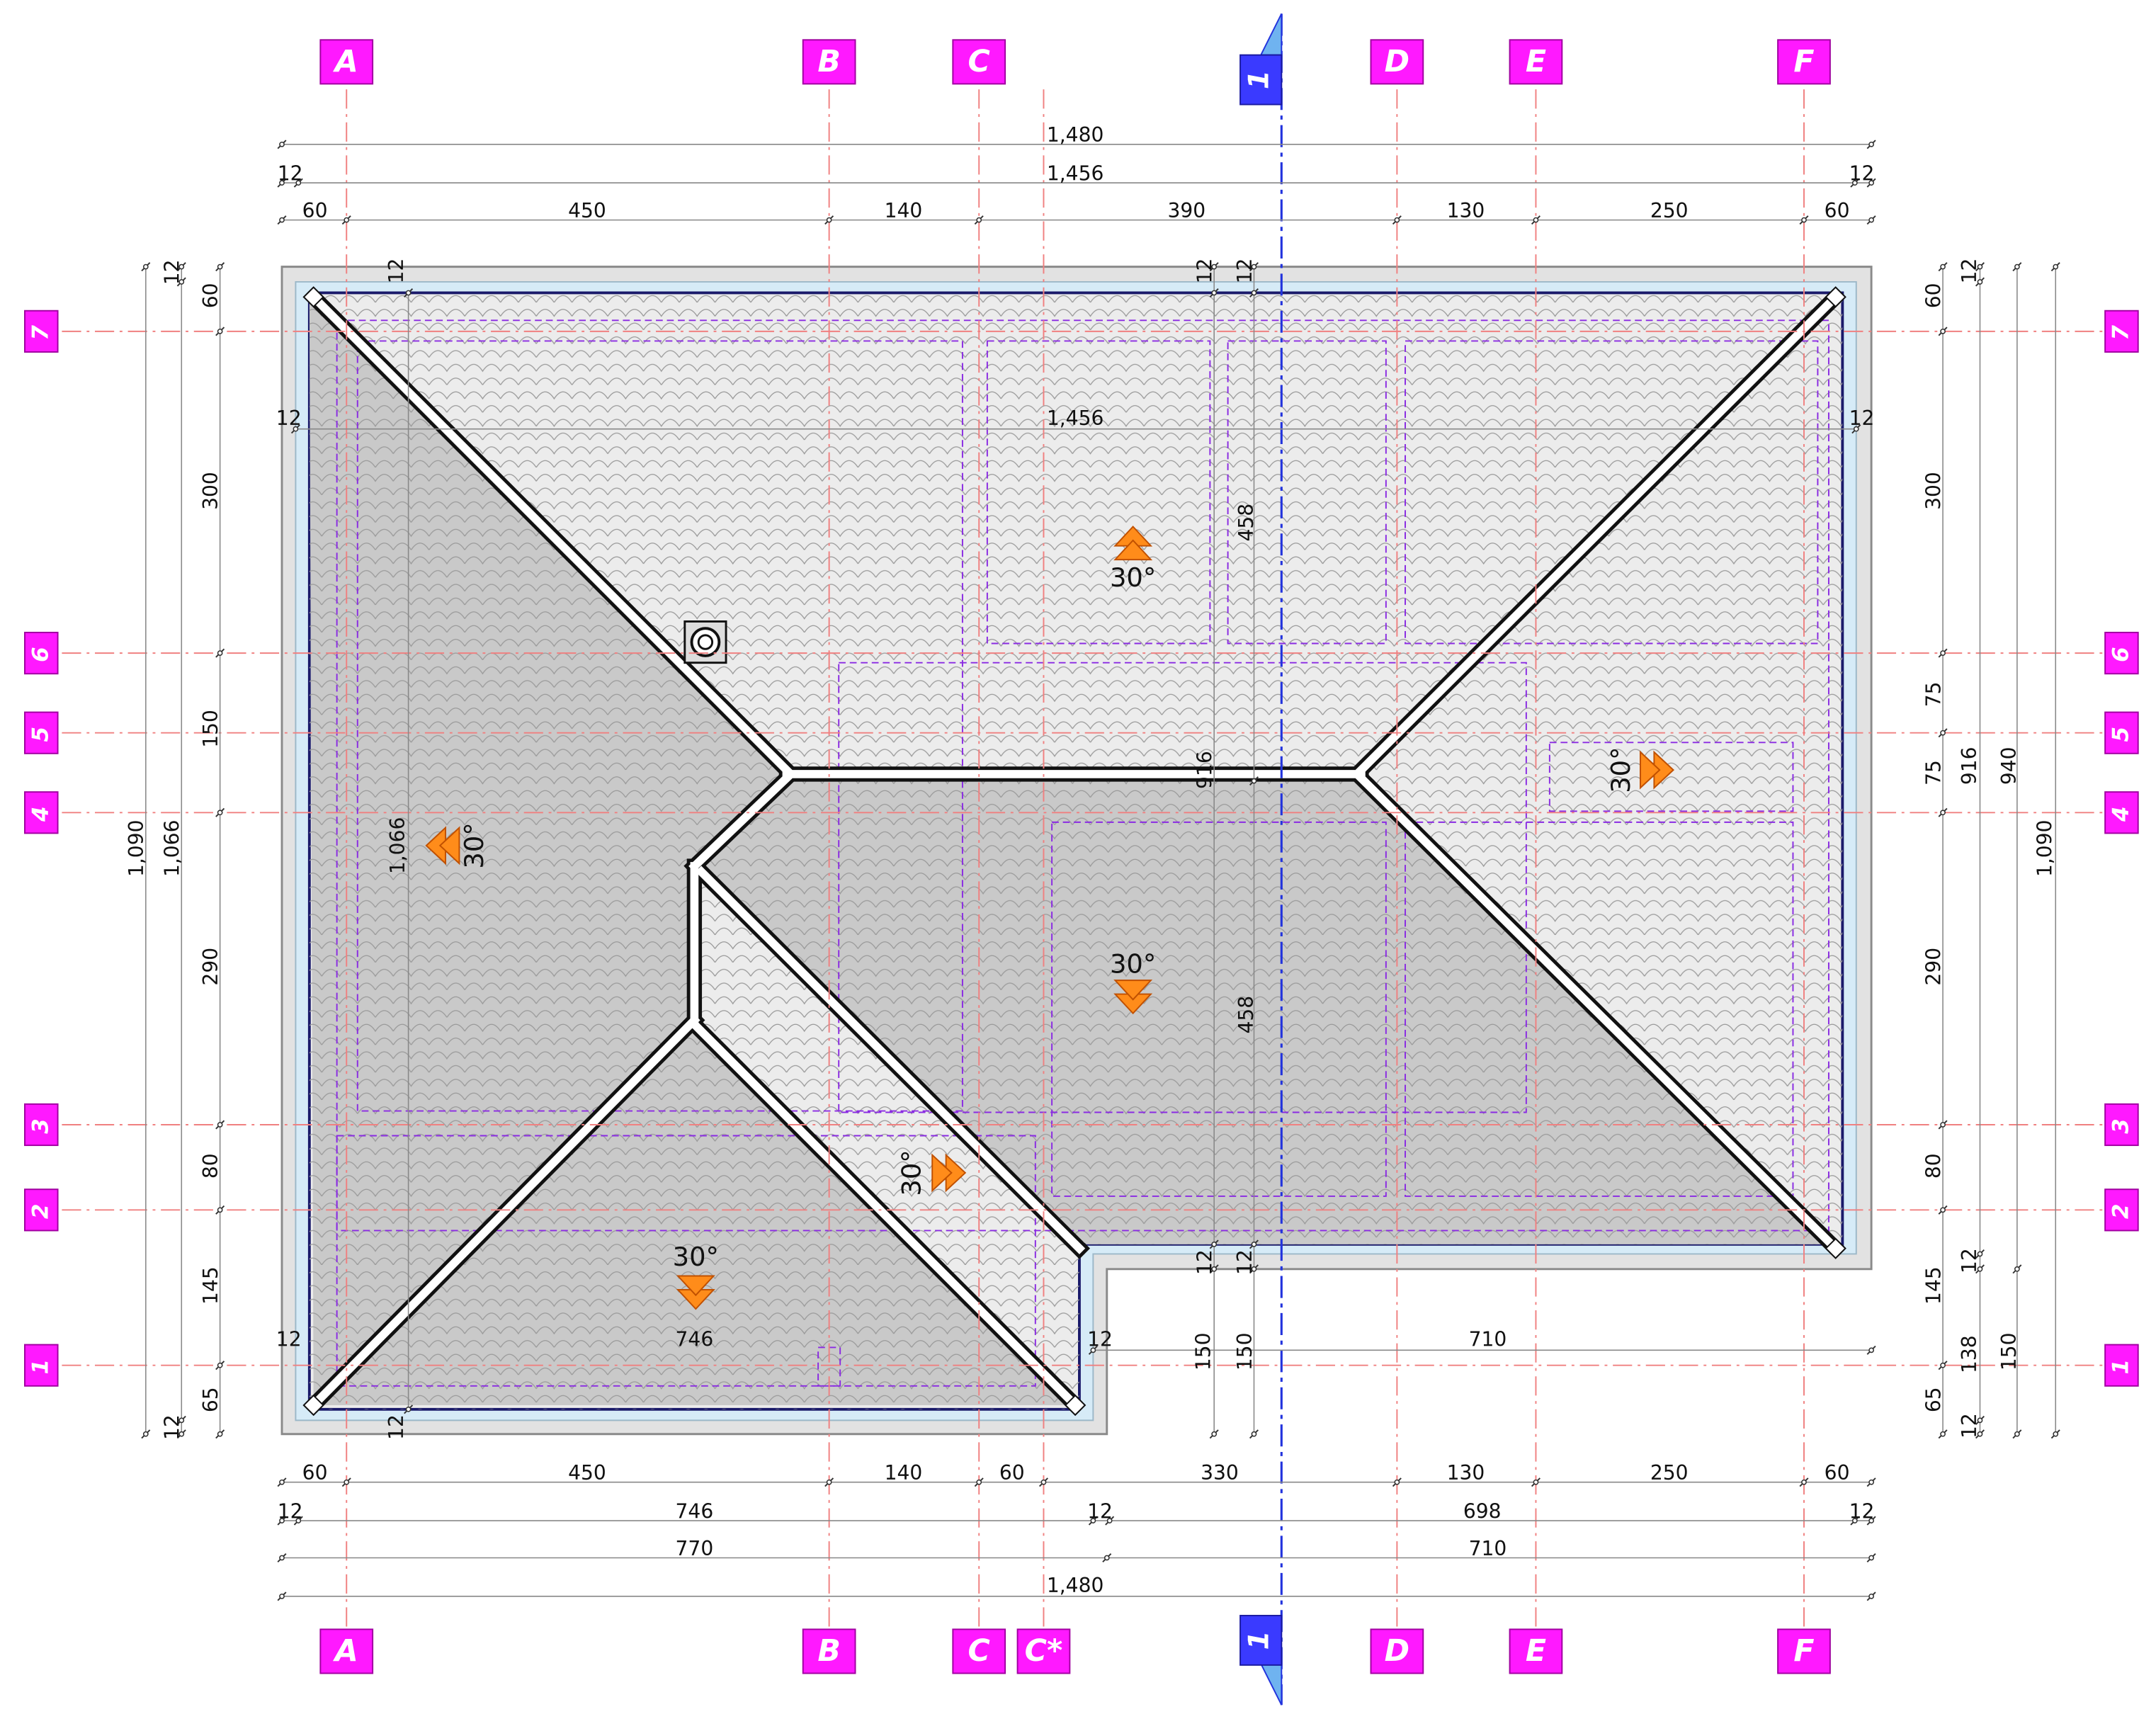  I want to click on grid-label: 3, so click(2121, 1126).